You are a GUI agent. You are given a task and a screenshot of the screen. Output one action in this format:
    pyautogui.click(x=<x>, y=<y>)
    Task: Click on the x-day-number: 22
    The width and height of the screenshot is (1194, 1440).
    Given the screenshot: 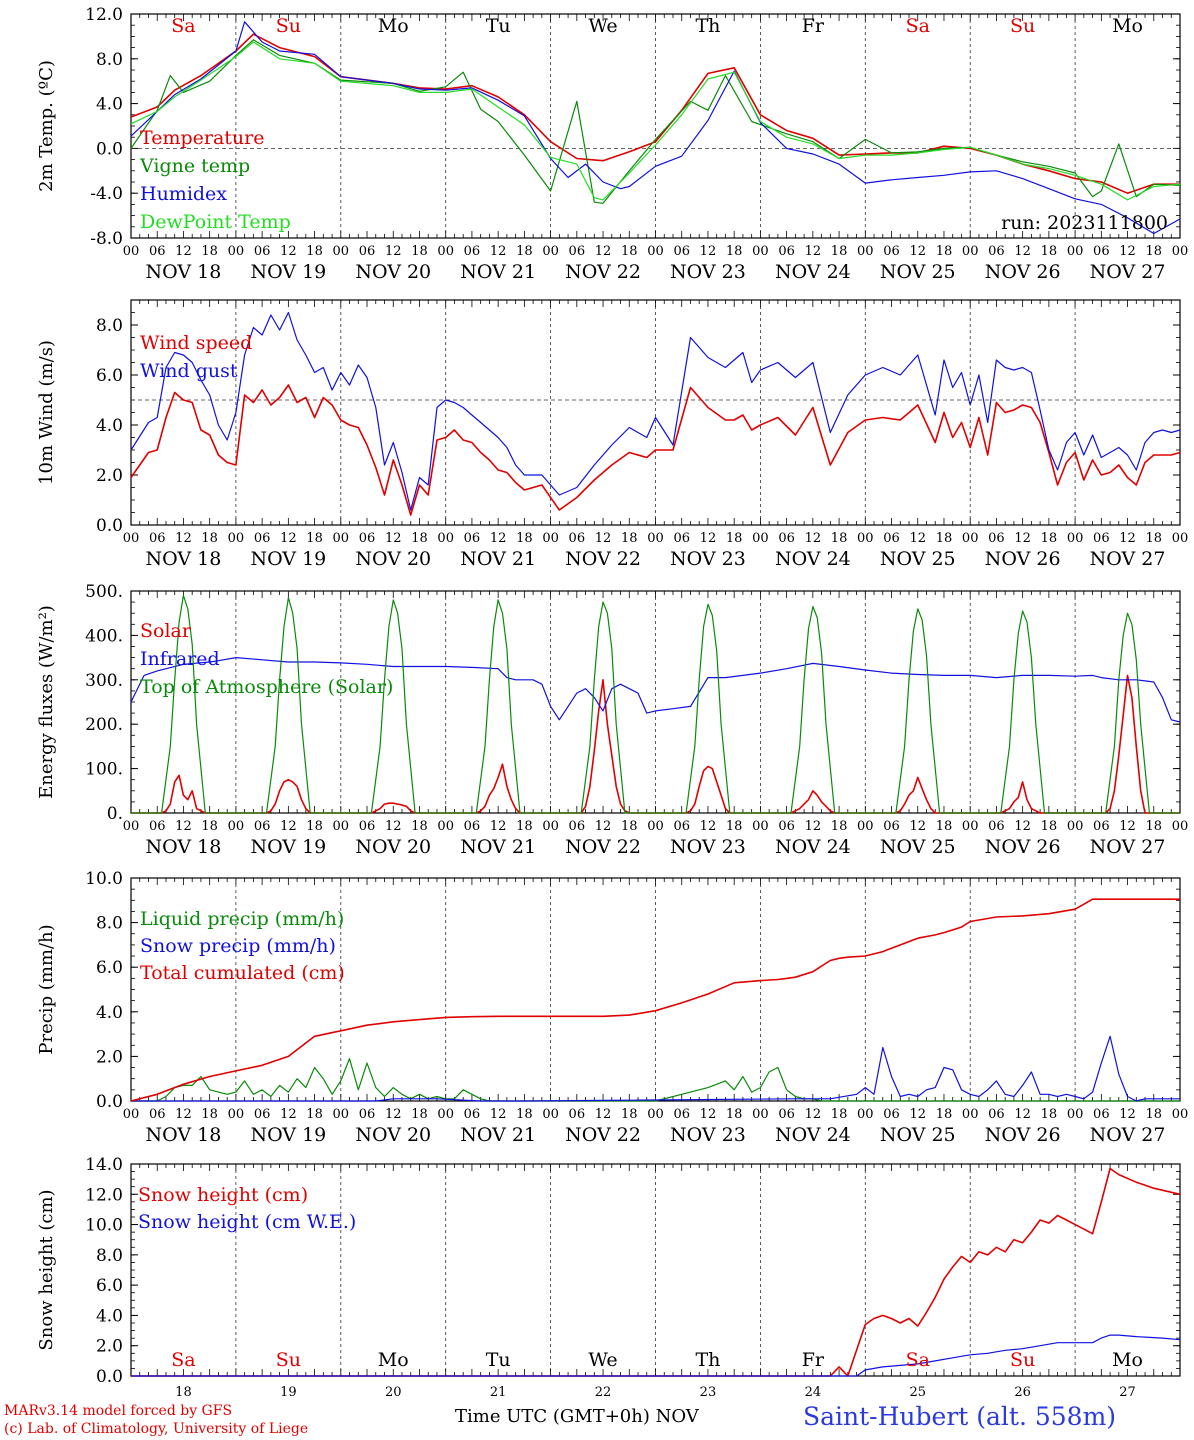 What is the action you would take?
    pyautogui.click(x=603, y=1392)
    